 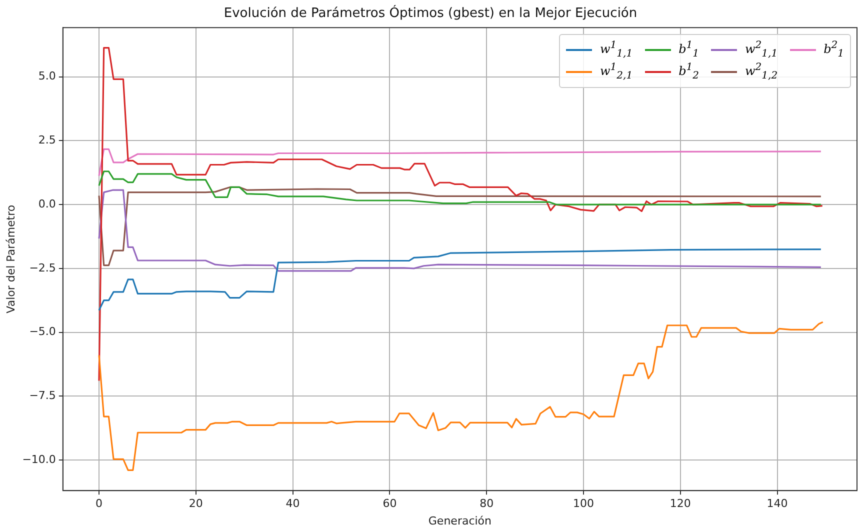 I want to click on y-tick-label: −10.0, so click(x=39, y=459).